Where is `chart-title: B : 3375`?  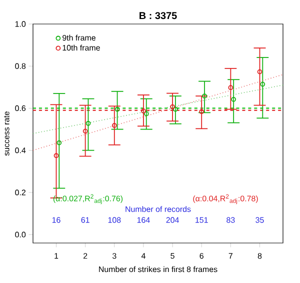 chart-title: B : 3375 is located at coordinates (158, 16).